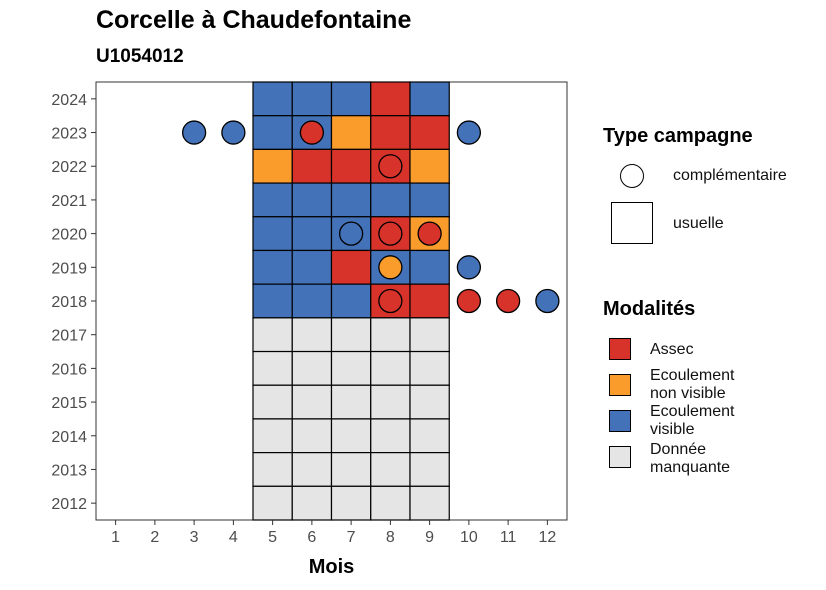 The width and height of the screenshot is (826, 590). I want to click on legend-swatch-ecoulement-visible, so click(620, 421).